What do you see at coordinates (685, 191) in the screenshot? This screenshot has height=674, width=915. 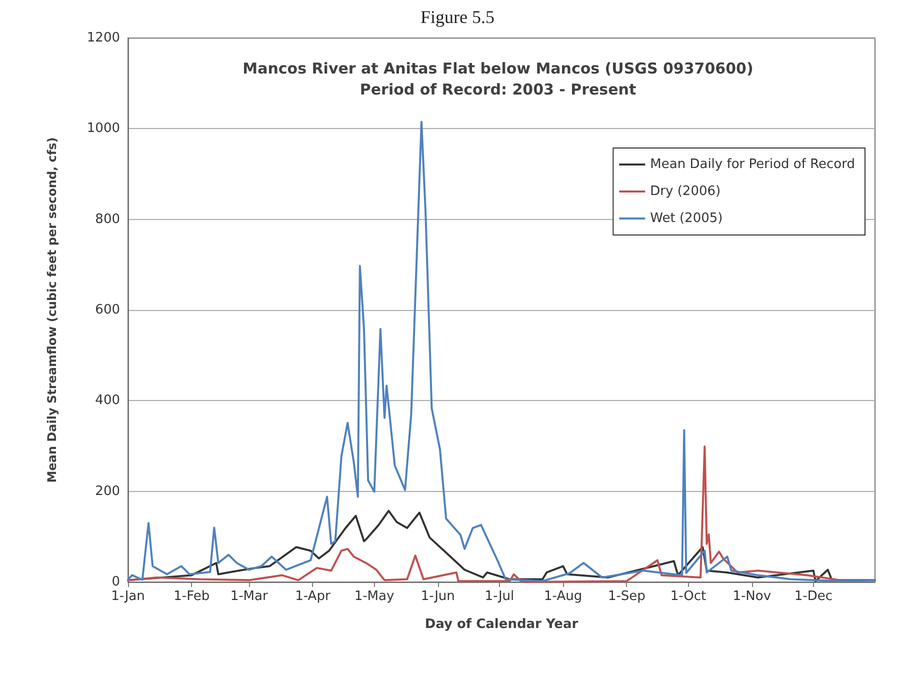 I see `legend-label: Dry (2006)` at bounding box center [685, 191].